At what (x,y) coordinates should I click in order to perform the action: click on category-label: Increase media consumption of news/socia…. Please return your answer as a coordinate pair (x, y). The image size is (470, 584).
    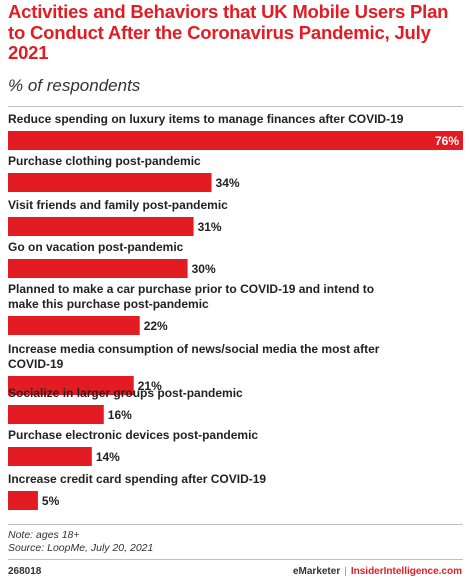
    Looking at the image, I should click on (194, 356).